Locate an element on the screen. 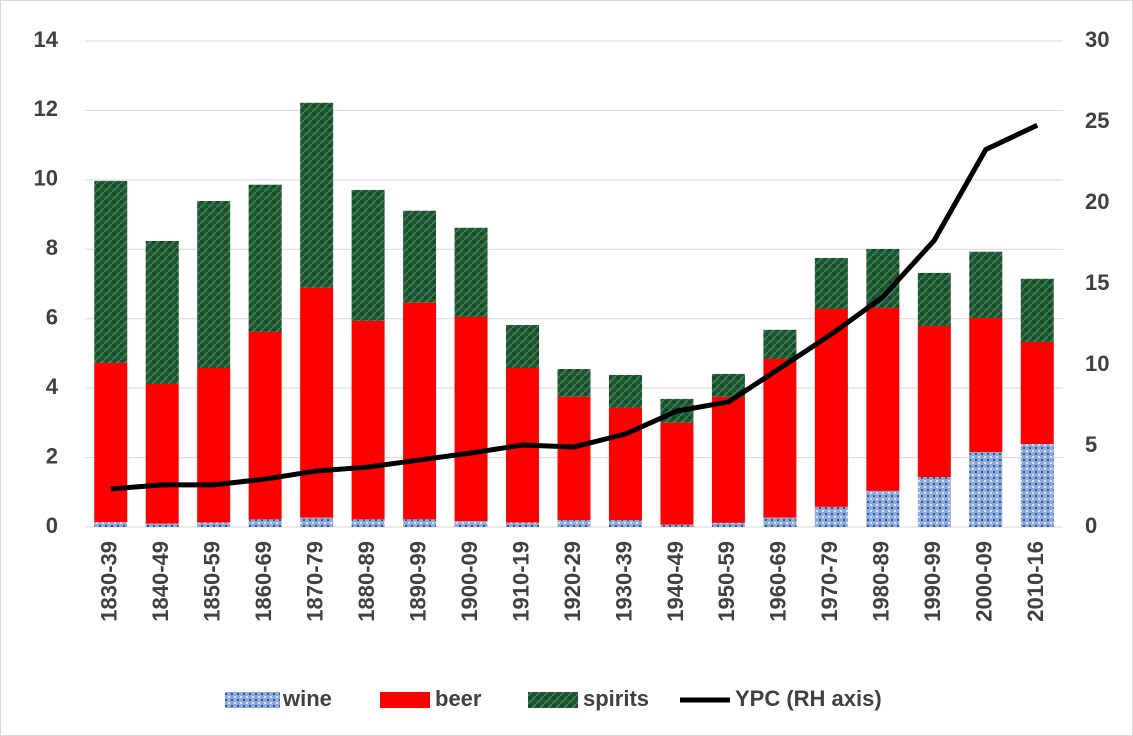  legend-label: spirits is located at coordinates (616, 698).